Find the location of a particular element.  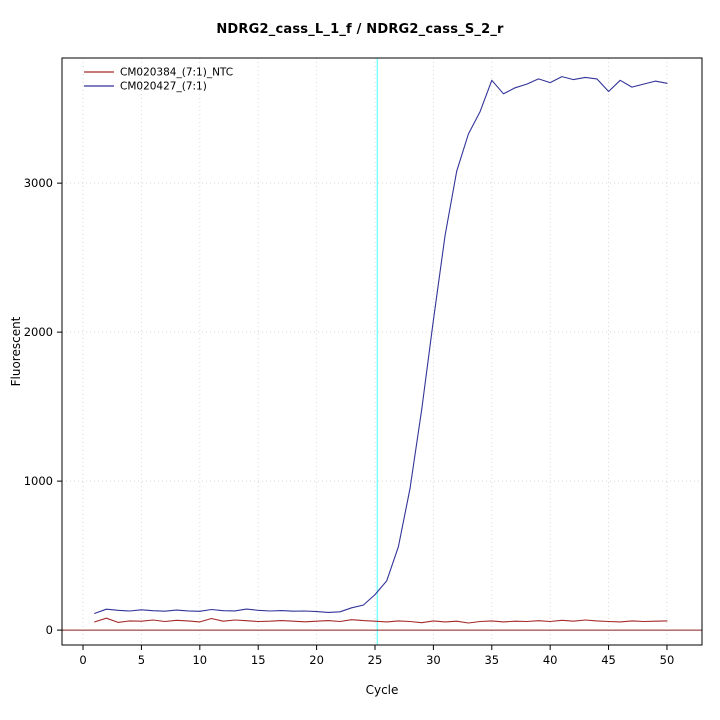

x-tick-label: 30 is located at coordinates (433, 660).